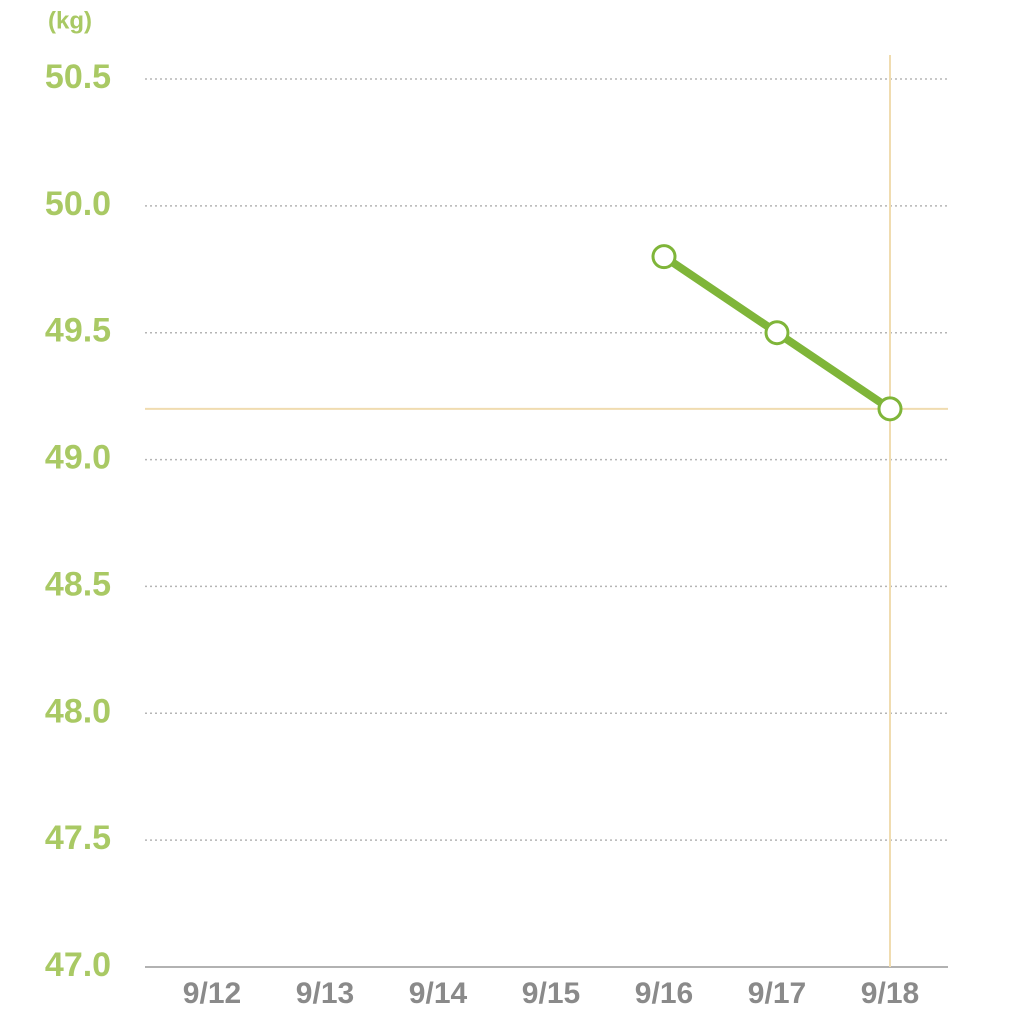 The height and width of the screenshot is (1024, 1024). What do you see at coordinates (78, 584) in the screenshot?
I see `y-tick-label: 48.5` at bounding box center [78, 584].